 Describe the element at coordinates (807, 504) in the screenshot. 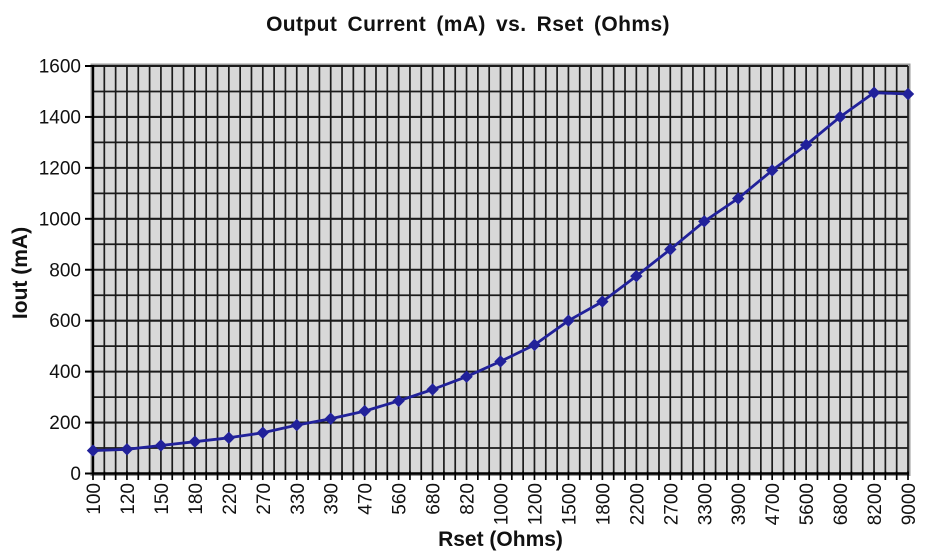

I see `x-tick-label: 5600` at that location.